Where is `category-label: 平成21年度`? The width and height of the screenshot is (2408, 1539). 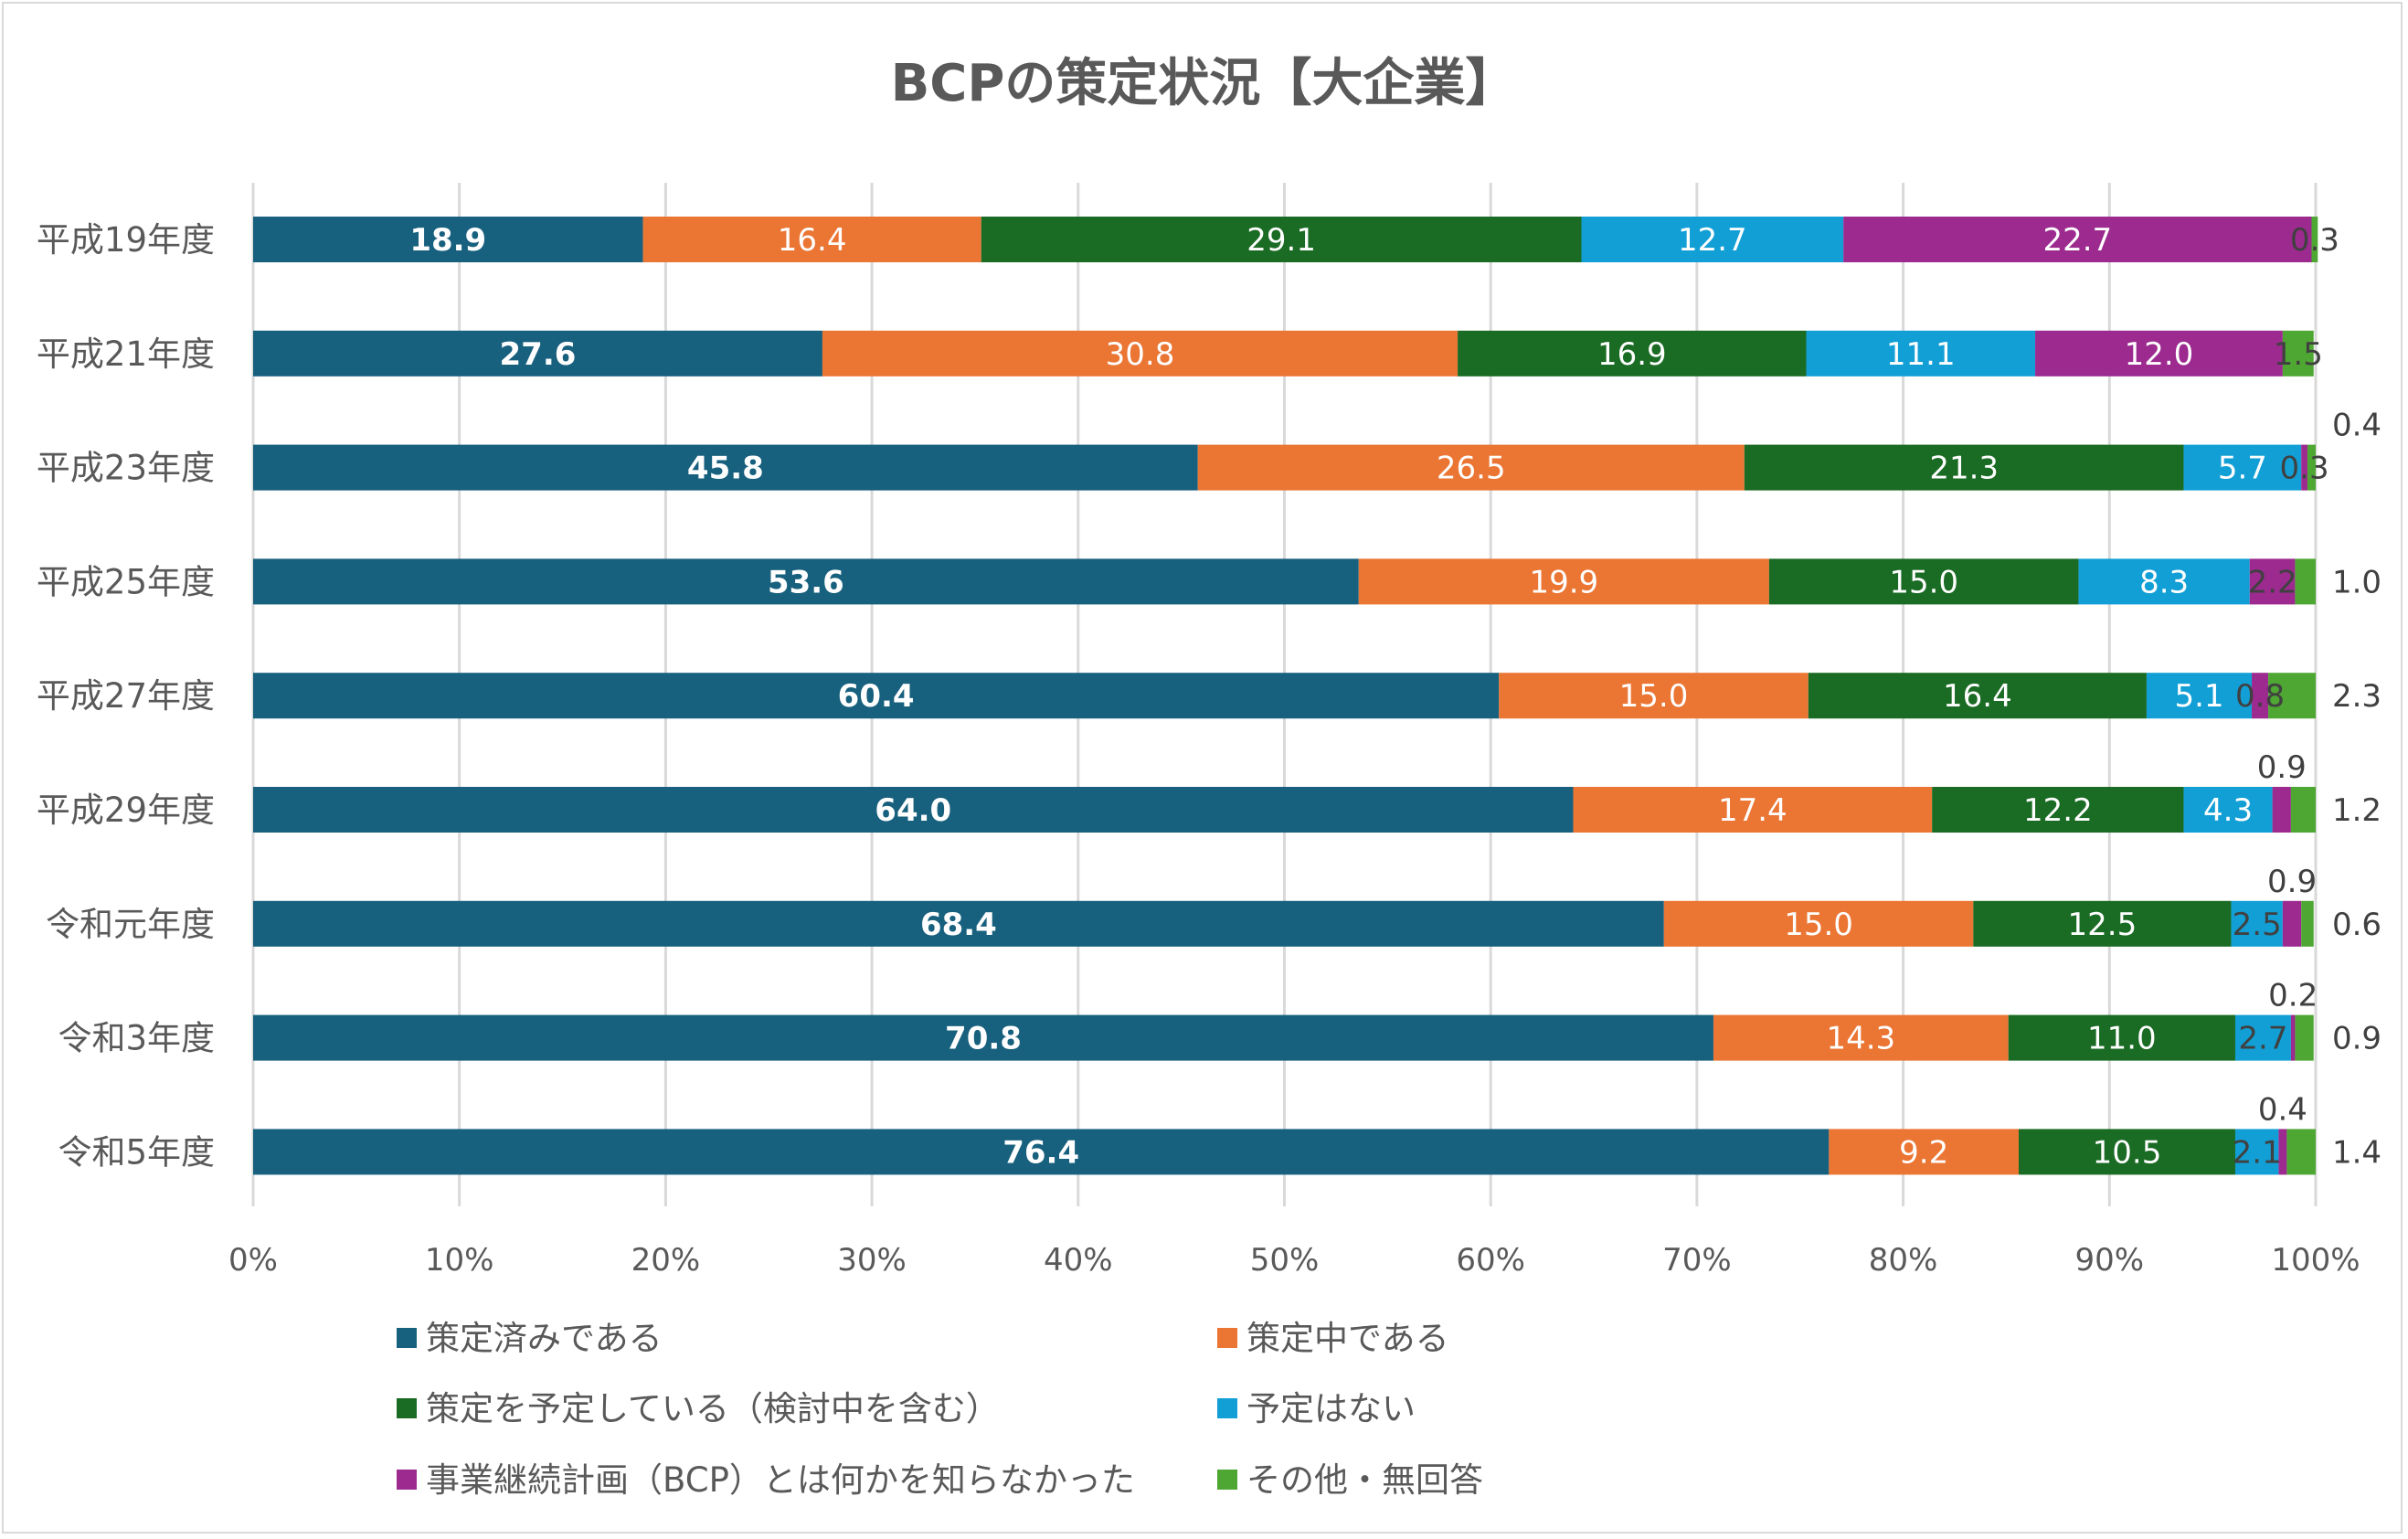 category-label: 平成21年度 is located at coordinates (126, 354).